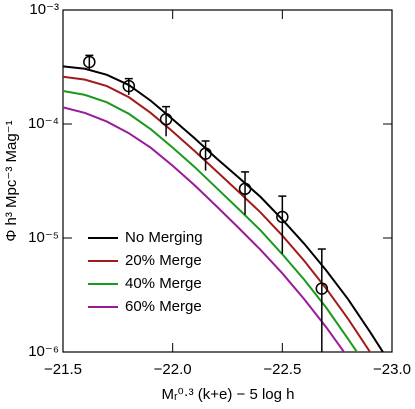 The image size is (415, 409). I want to click on legend-label: 40% Merge, so click(163, 283).